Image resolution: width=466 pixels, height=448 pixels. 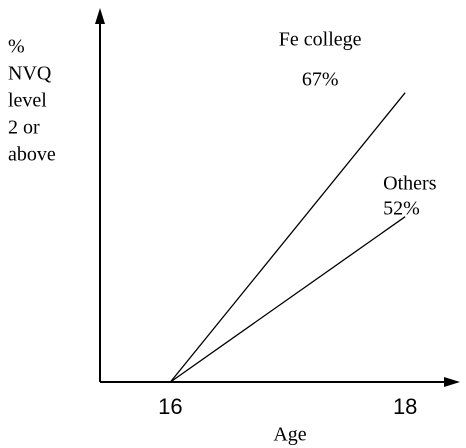 I want to click on y-axis-arrow, so click(x=100, y=16).